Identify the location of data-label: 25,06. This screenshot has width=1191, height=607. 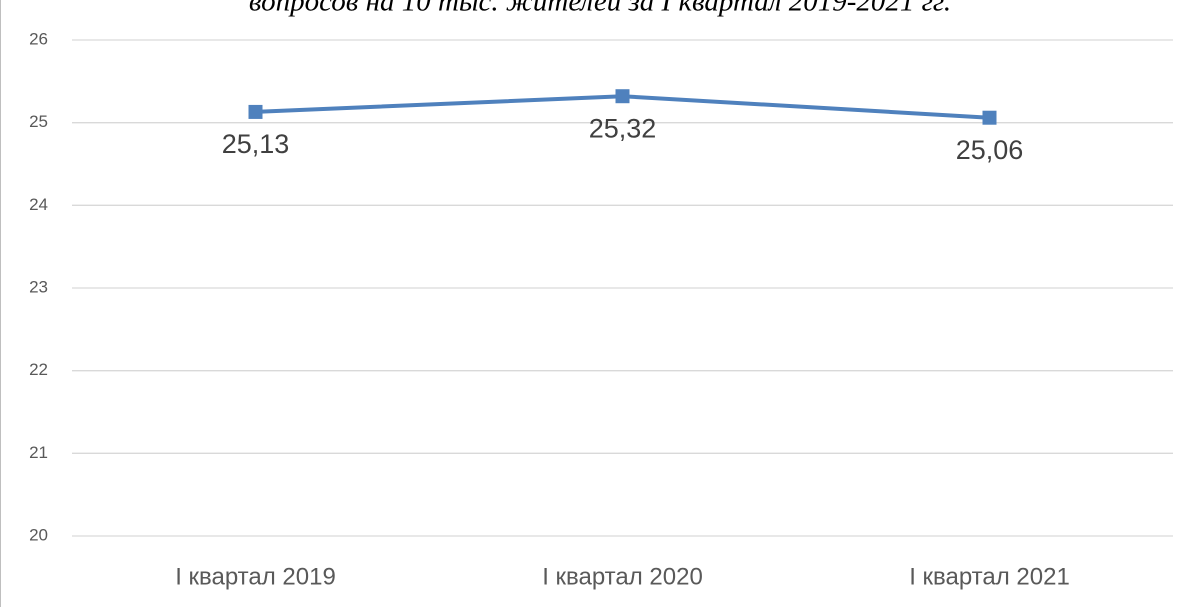
(990, 150).